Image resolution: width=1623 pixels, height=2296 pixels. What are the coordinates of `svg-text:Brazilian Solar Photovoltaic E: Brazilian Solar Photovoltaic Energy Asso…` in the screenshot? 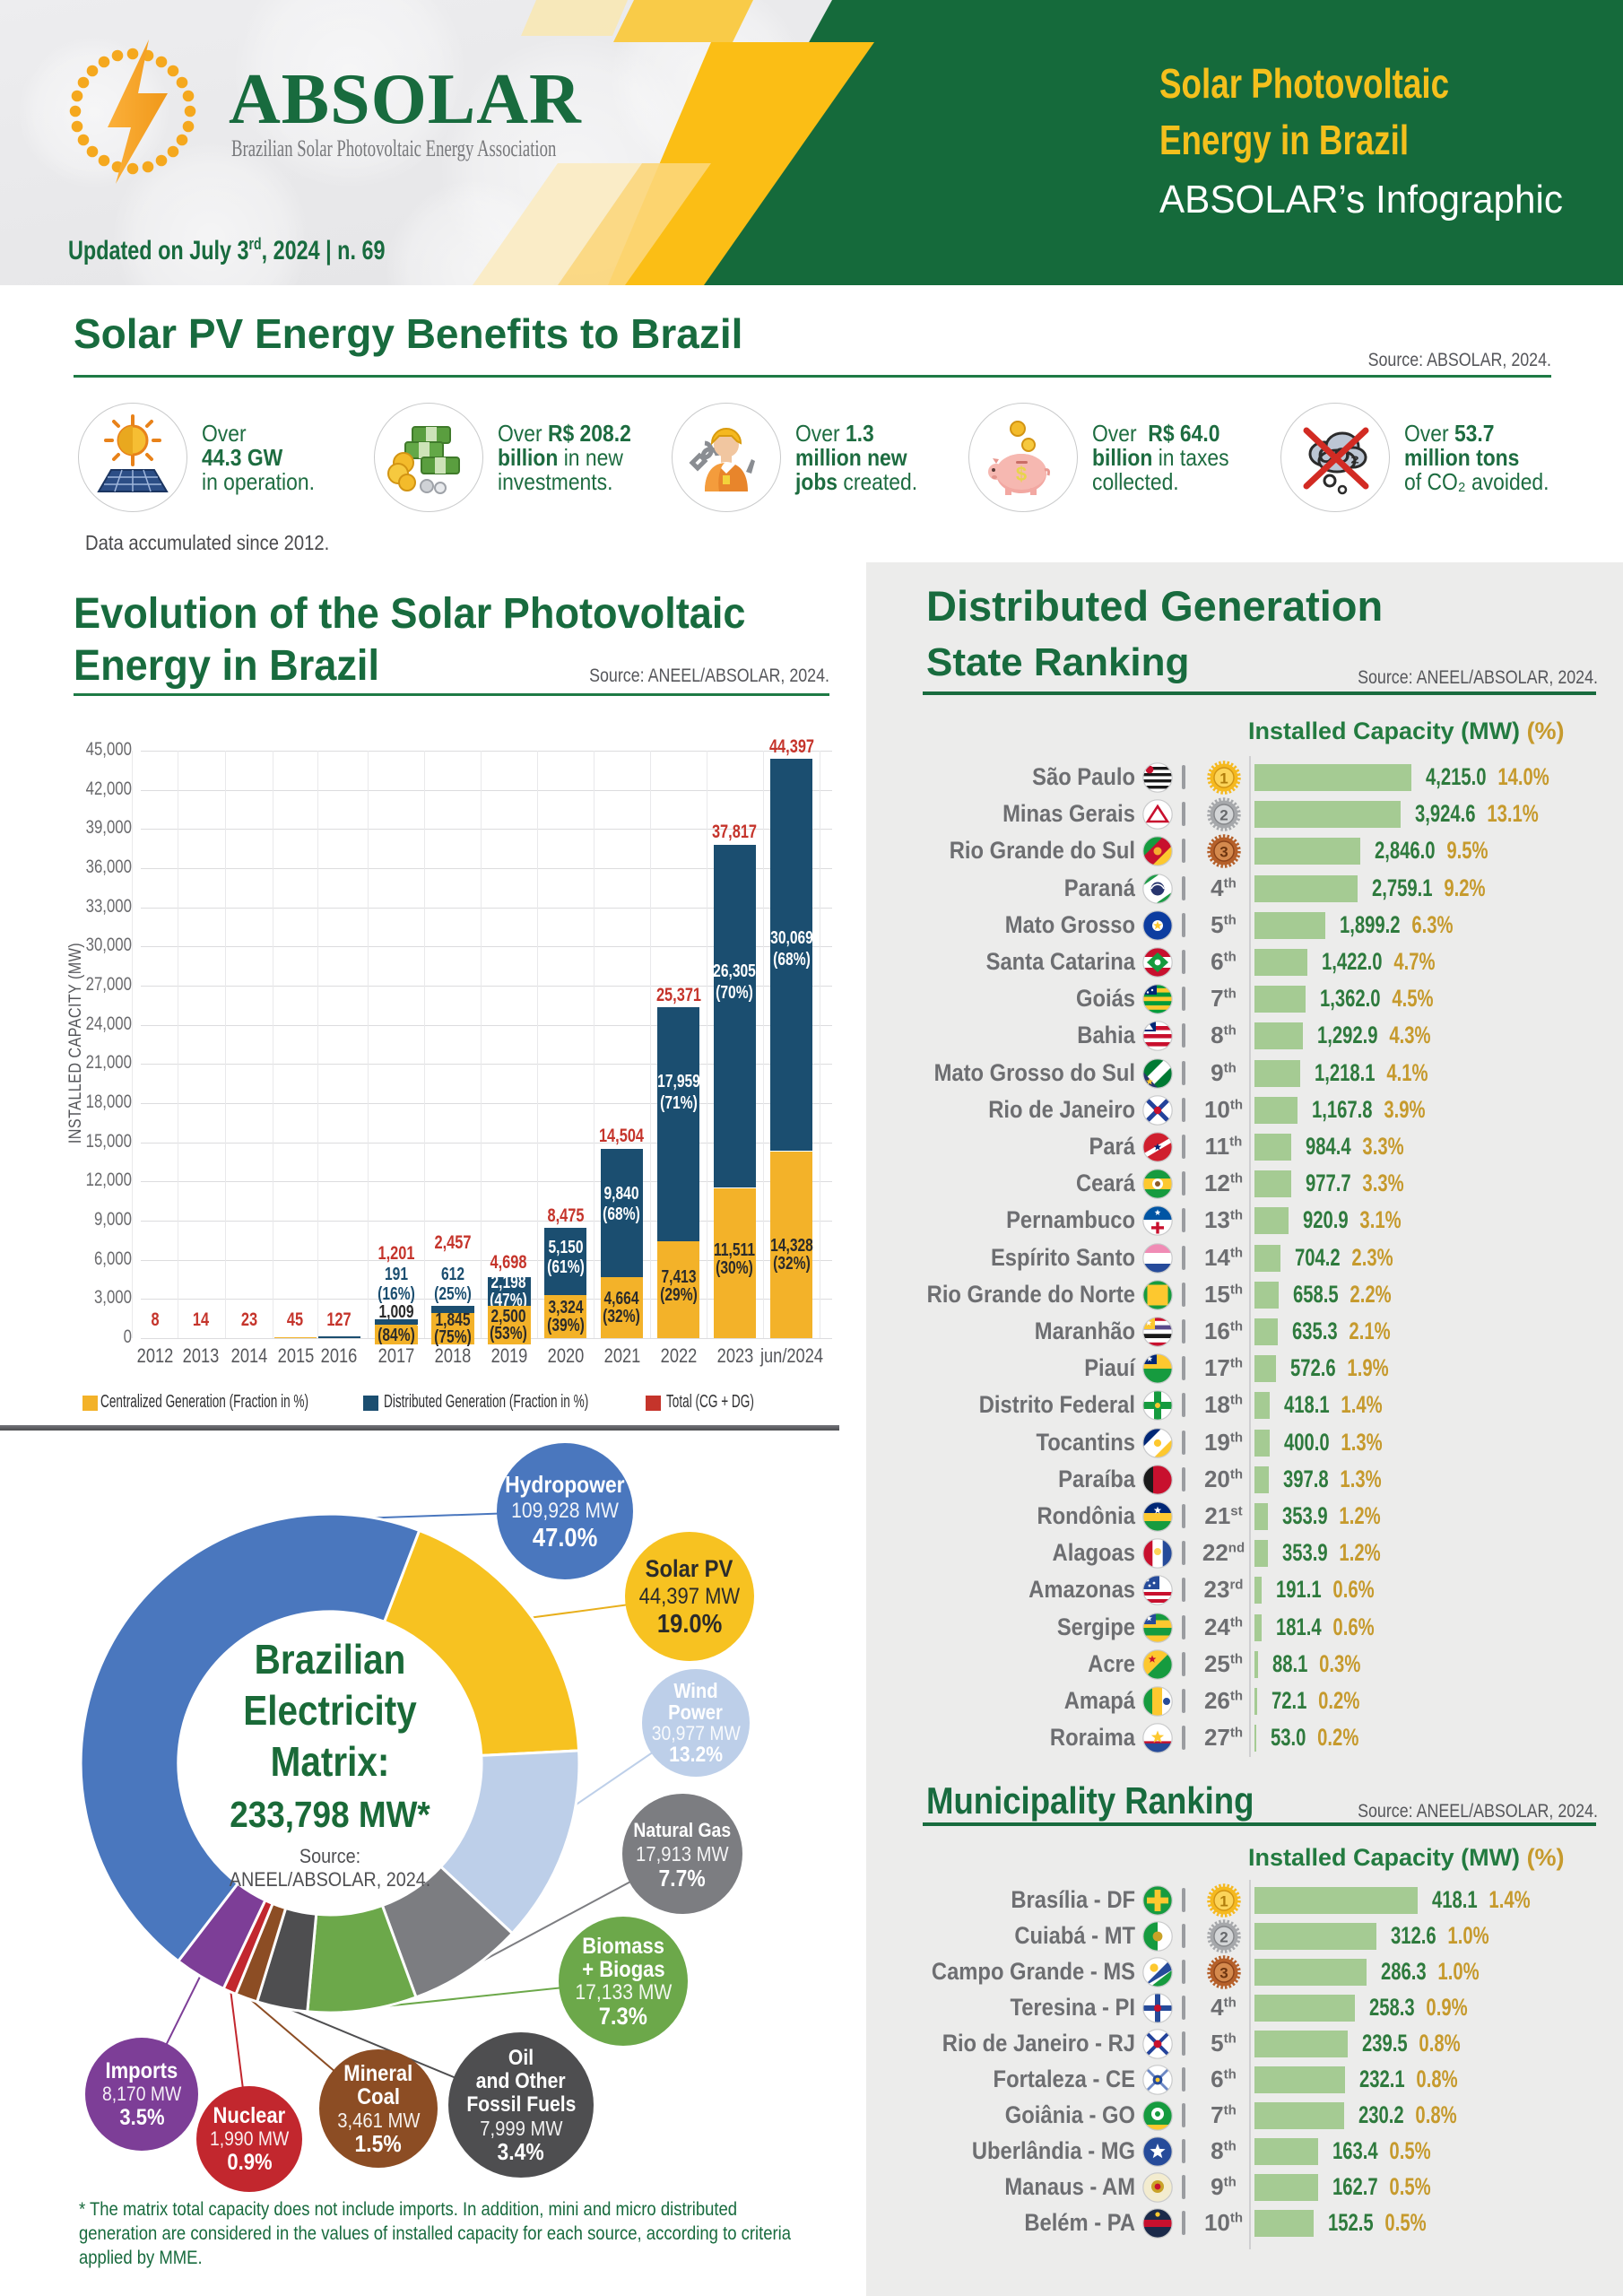 It's located at (393, 148).